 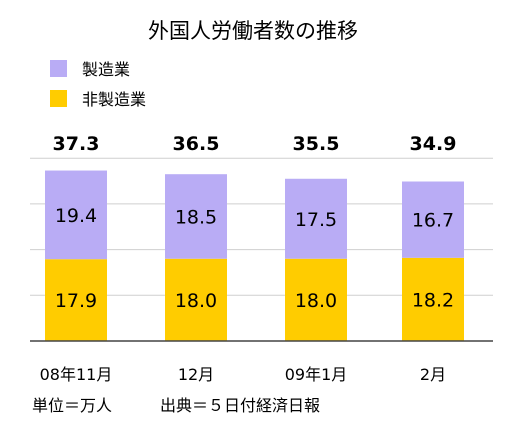 I want to click on total-value-label: 35.5, so click(x=316, y=144).